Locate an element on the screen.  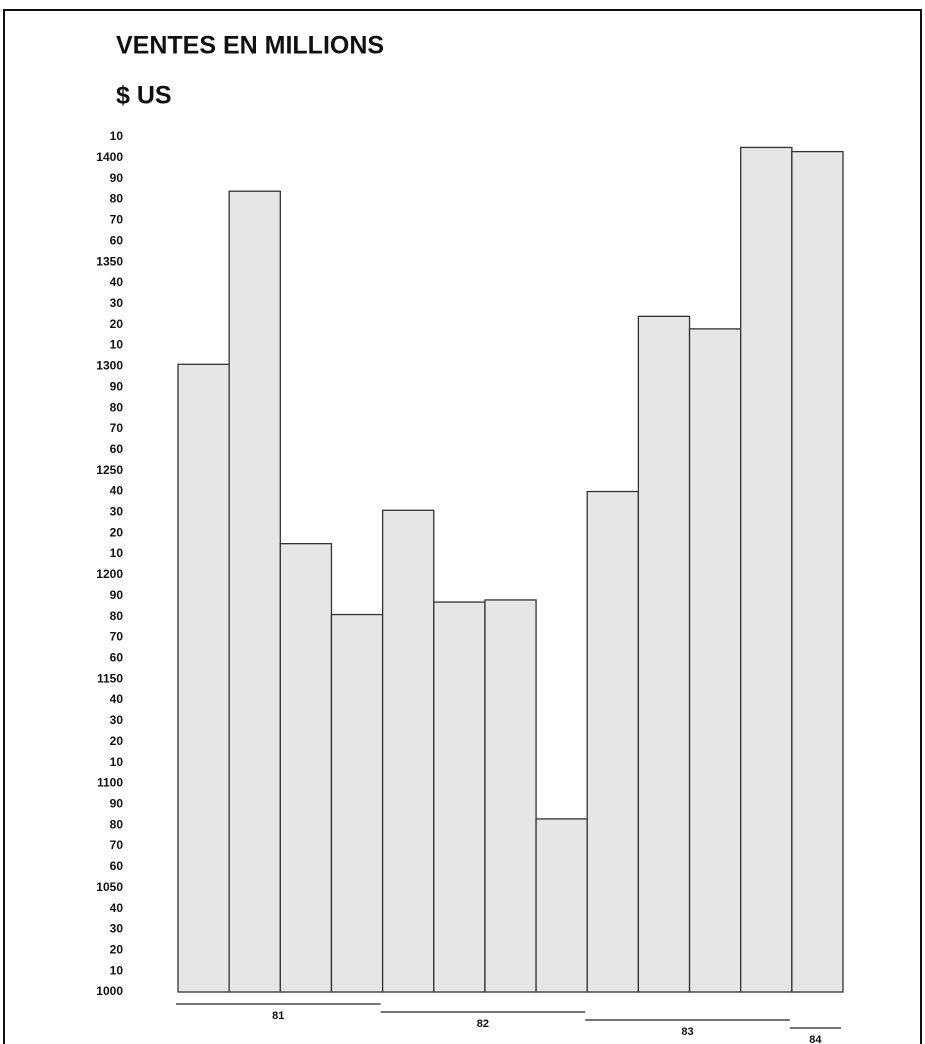
x-group-label: 83 is located at coordinates (687, 1032).